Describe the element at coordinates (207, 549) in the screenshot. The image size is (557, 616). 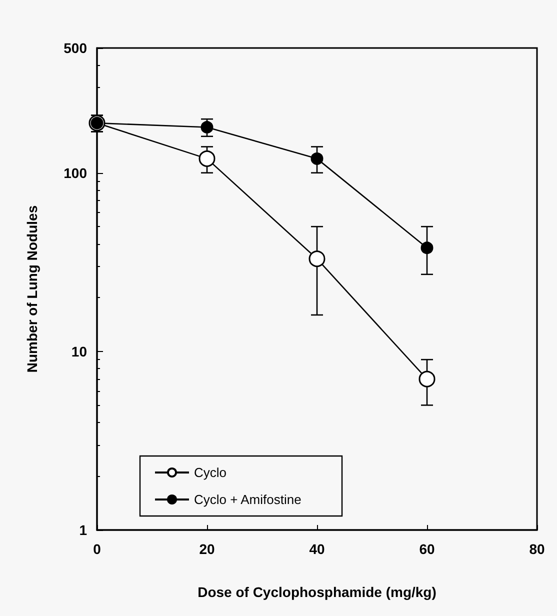
I see `x-tick-label: 20` at that location.